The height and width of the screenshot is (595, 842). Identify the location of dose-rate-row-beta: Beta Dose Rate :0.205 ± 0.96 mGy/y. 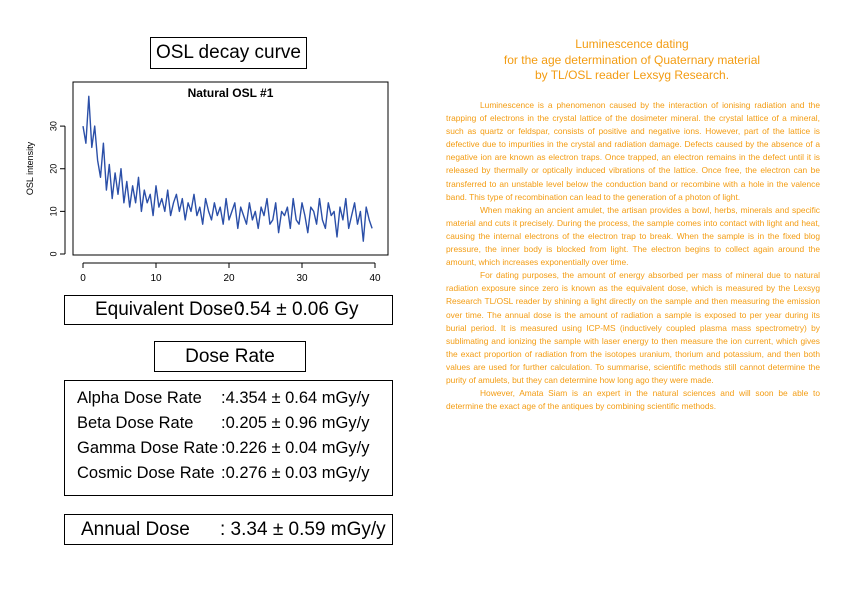
(232, 426).